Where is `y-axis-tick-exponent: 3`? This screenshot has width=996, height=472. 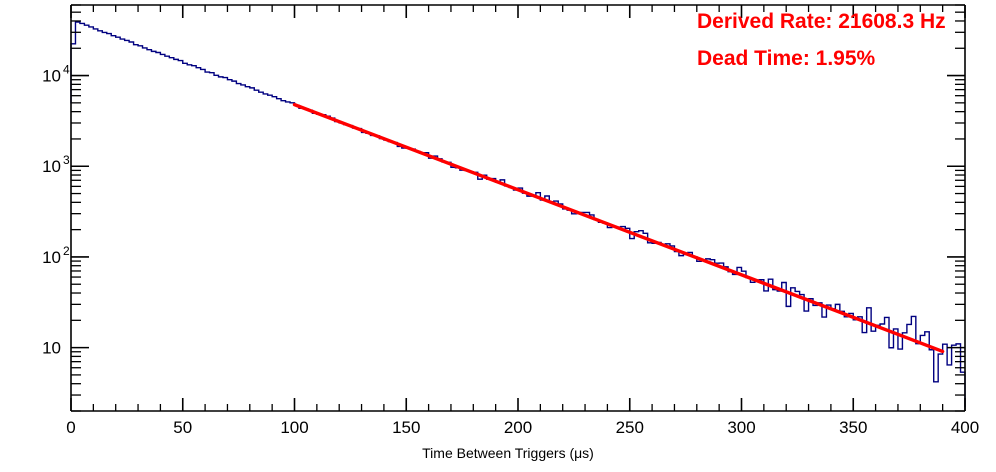 y-axis-tick-exponent: 3 is located at coordinates (66, 160).